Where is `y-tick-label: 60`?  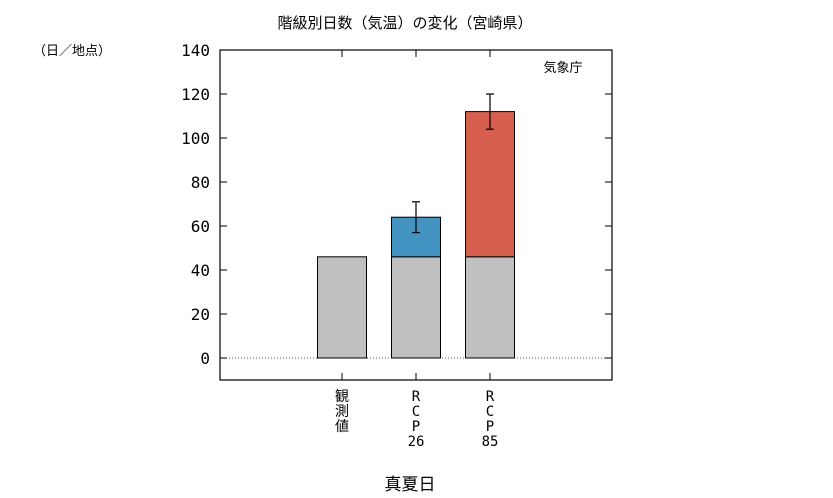 y-tick-label: 60 is located at coordinates (200, 226).